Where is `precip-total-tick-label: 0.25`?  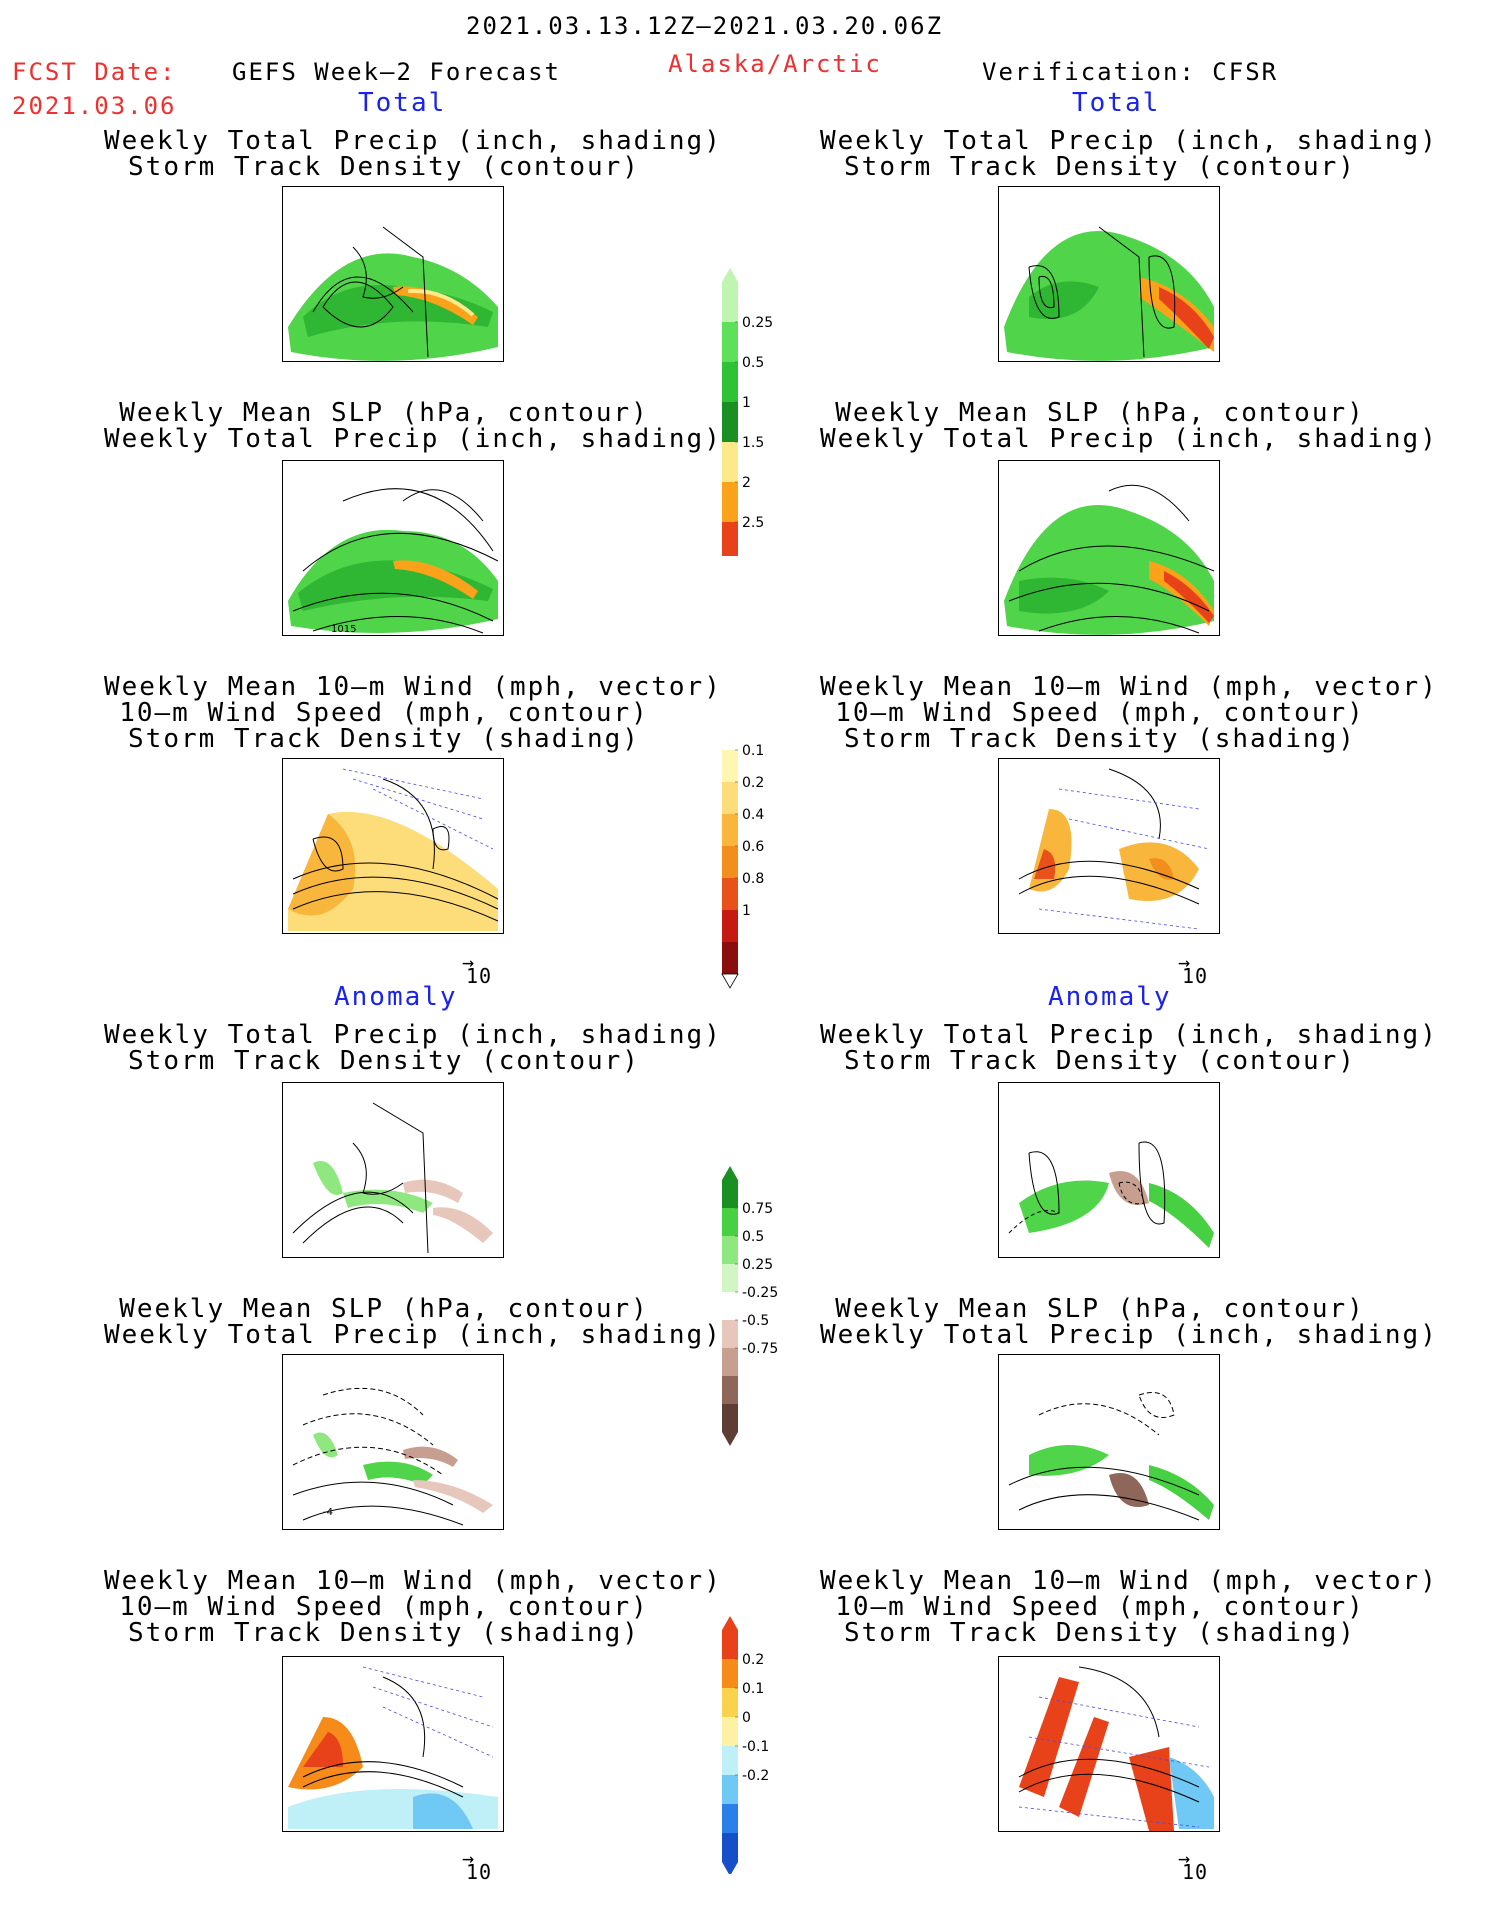
precip-total-tick-label: 0.25 is located at coordinates (757, 323).